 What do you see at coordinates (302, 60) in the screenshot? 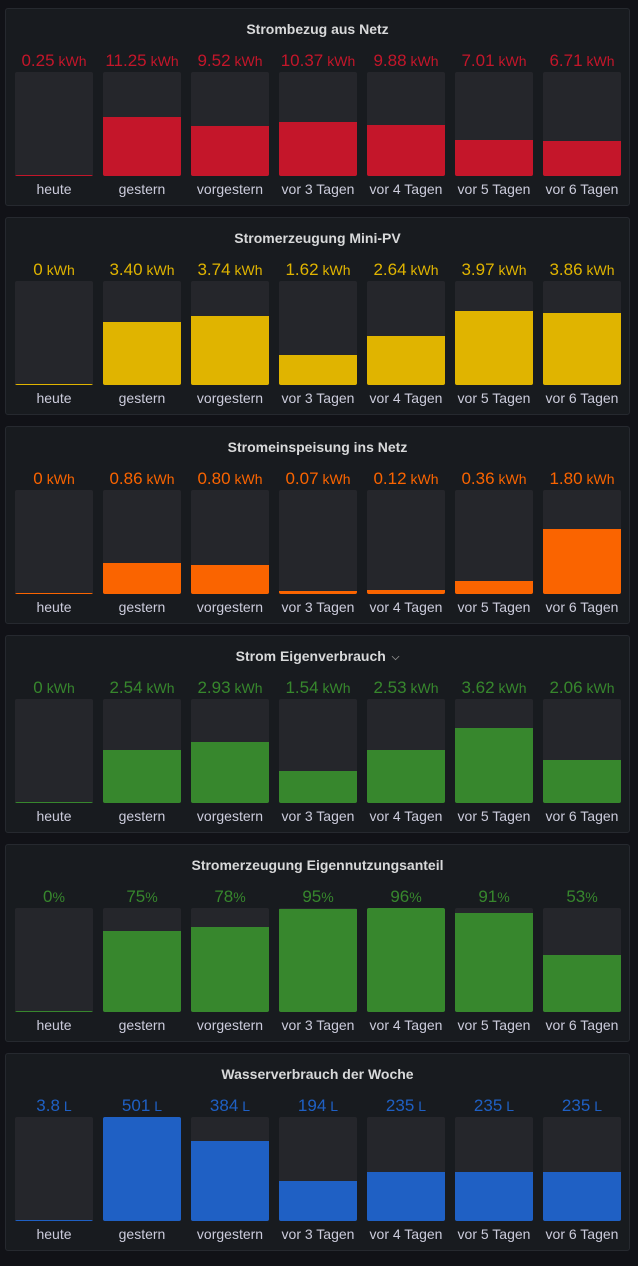
I see `bar-value-number: 10.37` at bounding box center [302, 60].